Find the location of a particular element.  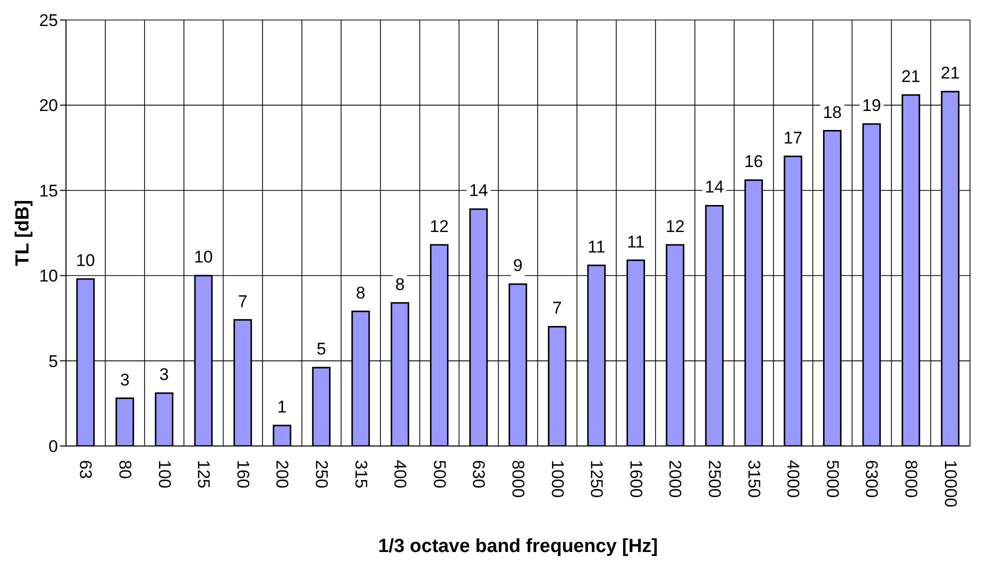

x-tick-label: 1000 is located at coordinates (557, 479).